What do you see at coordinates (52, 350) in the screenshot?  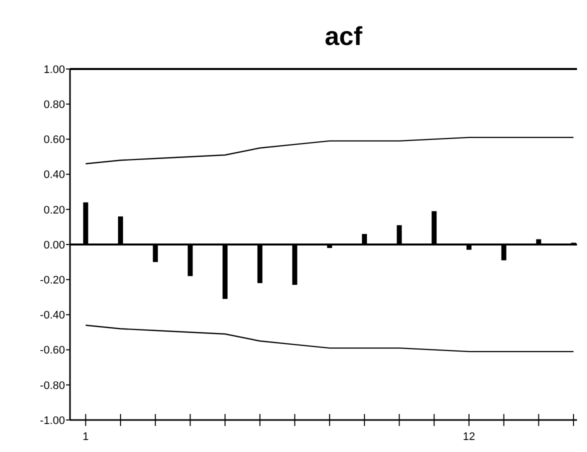 I see `y-tick-label: -0.60` at bounding box center [52, 350].